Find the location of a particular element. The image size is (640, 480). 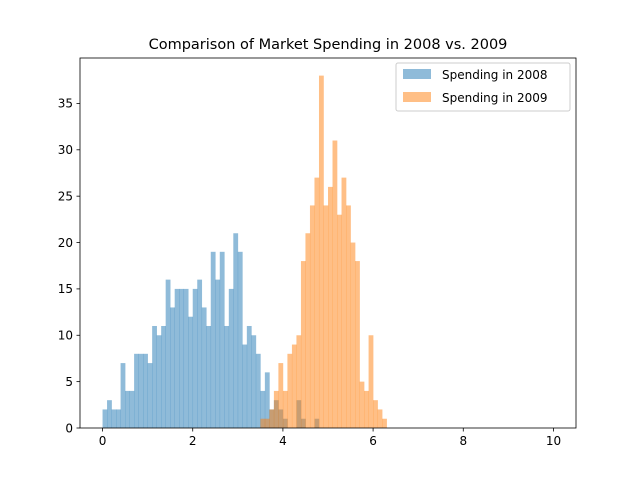

y-tick-label-3: 15 is located at coordinates (65, 289).